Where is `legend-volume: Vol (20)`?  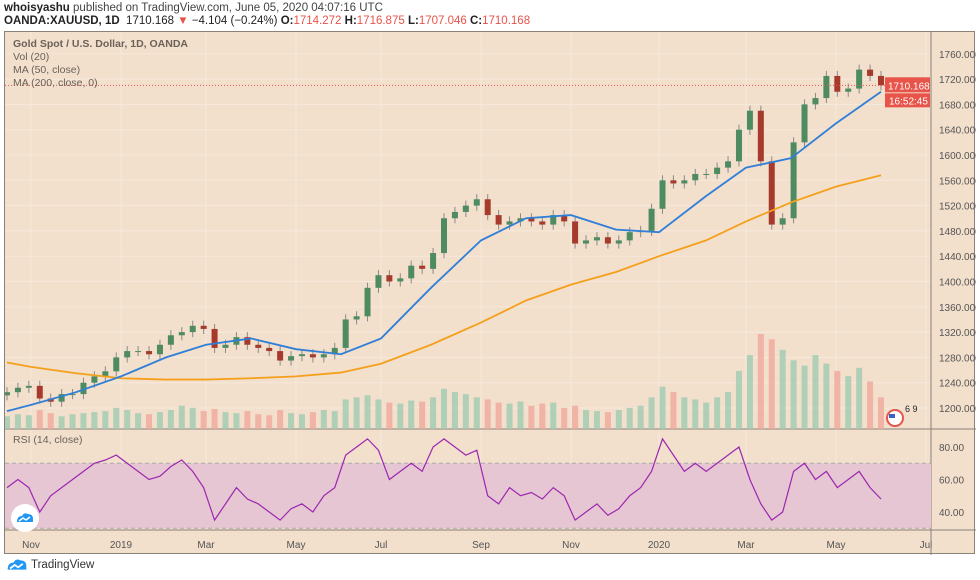
legend-volume: Vol (20) is located at coordinates (31, 57).